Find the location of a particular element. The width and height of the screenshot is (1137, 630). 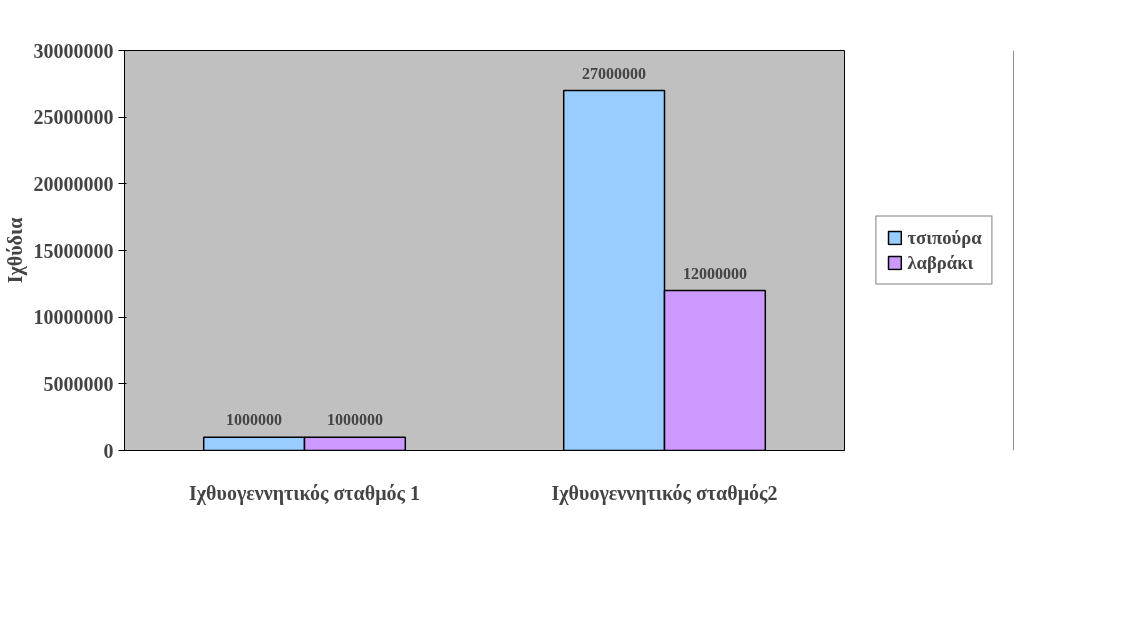

data-label: 27000000 is located at coordinates (614, 73).